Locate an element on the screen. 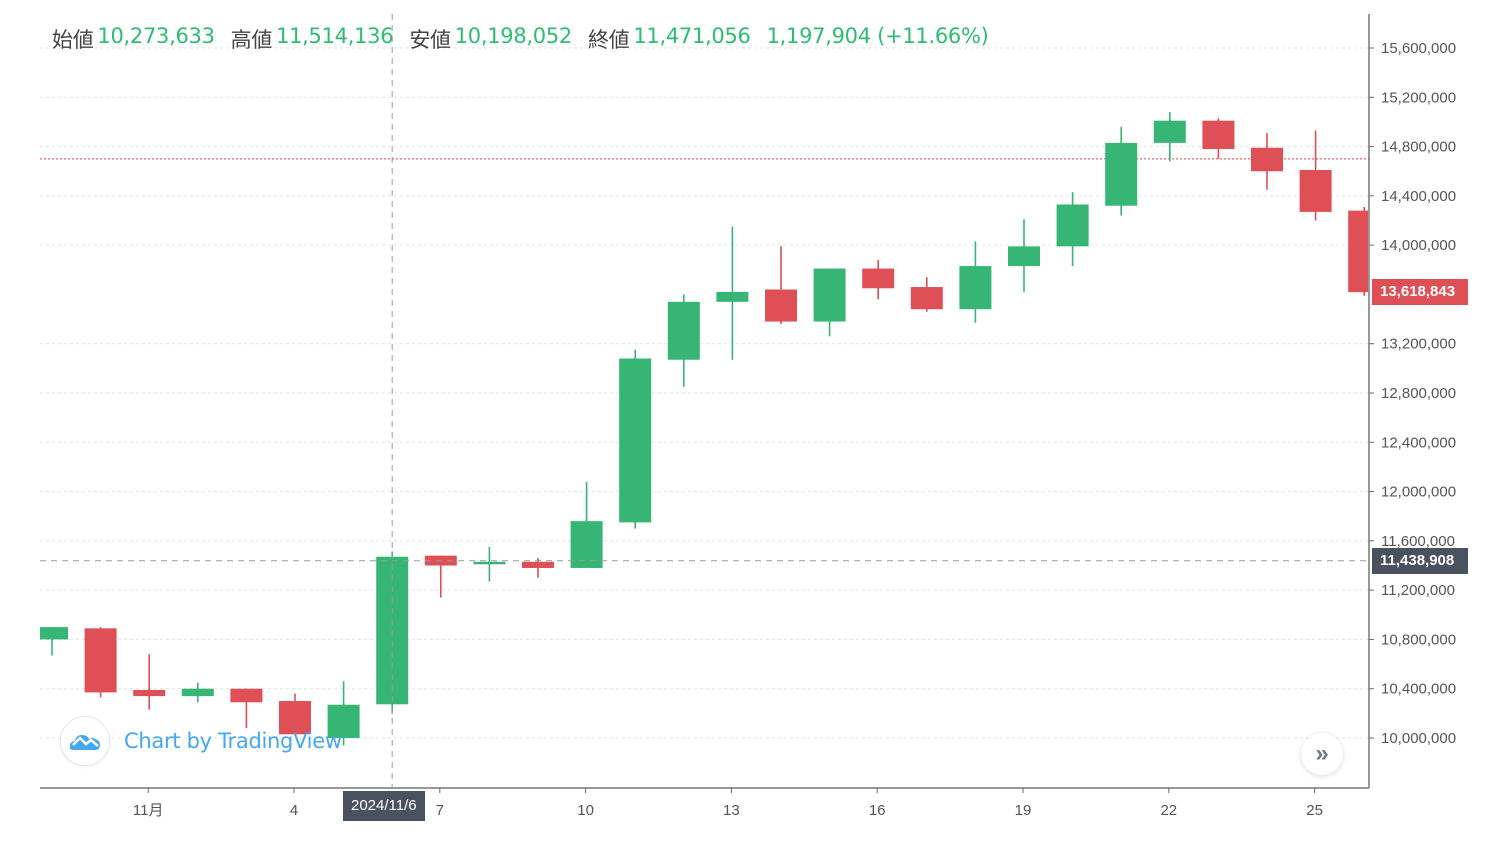 This screenshot has height=854, width=1494. x-tick-label: 4 is located at coordinates (294, 810).